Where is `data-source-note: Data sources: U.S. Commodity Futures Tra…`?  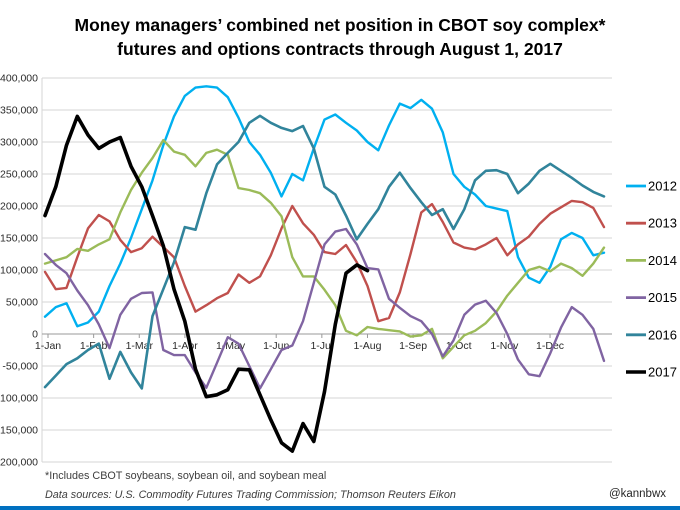
data-source-note: Data sources: U.S. Commodity Futures Tra… is located at coordinates (250, 495).